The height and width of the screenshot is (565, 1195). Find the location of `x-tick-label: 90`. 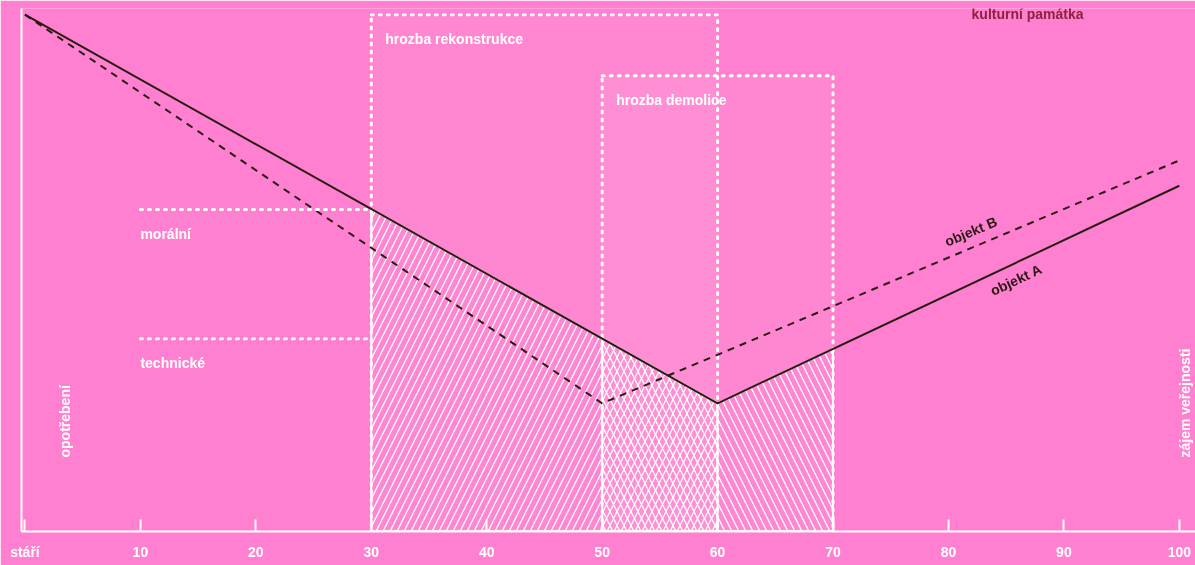

x-tick-label: 90 is located at coordinates (1064, 551).